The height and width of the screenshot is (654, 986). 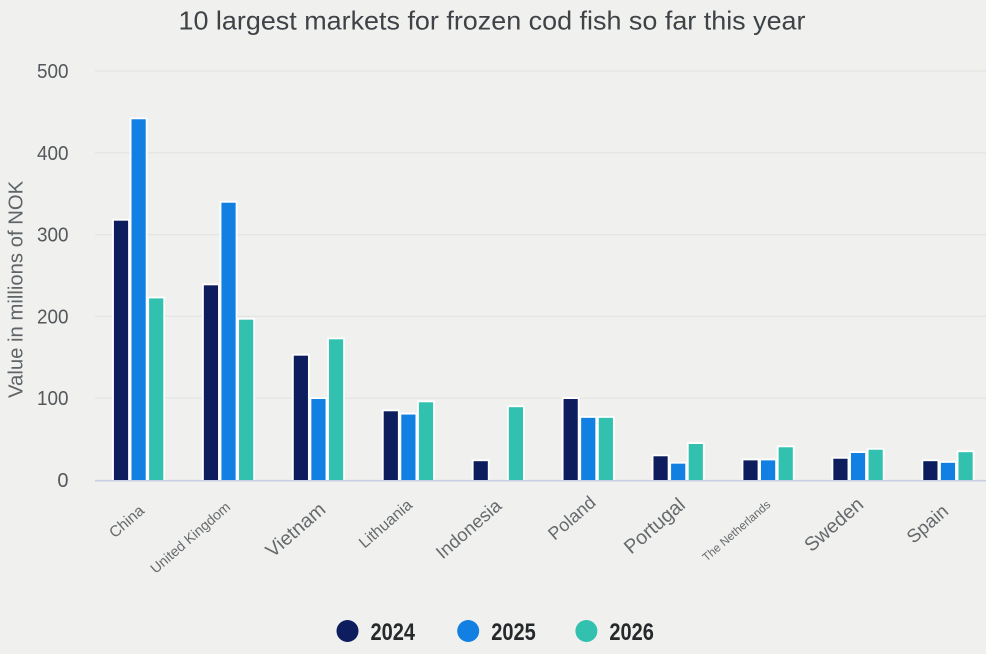 What do you see at coordinates (62, 481) in the screenshot?
I see `svg-text: 0` at bounding box center [62, 481].